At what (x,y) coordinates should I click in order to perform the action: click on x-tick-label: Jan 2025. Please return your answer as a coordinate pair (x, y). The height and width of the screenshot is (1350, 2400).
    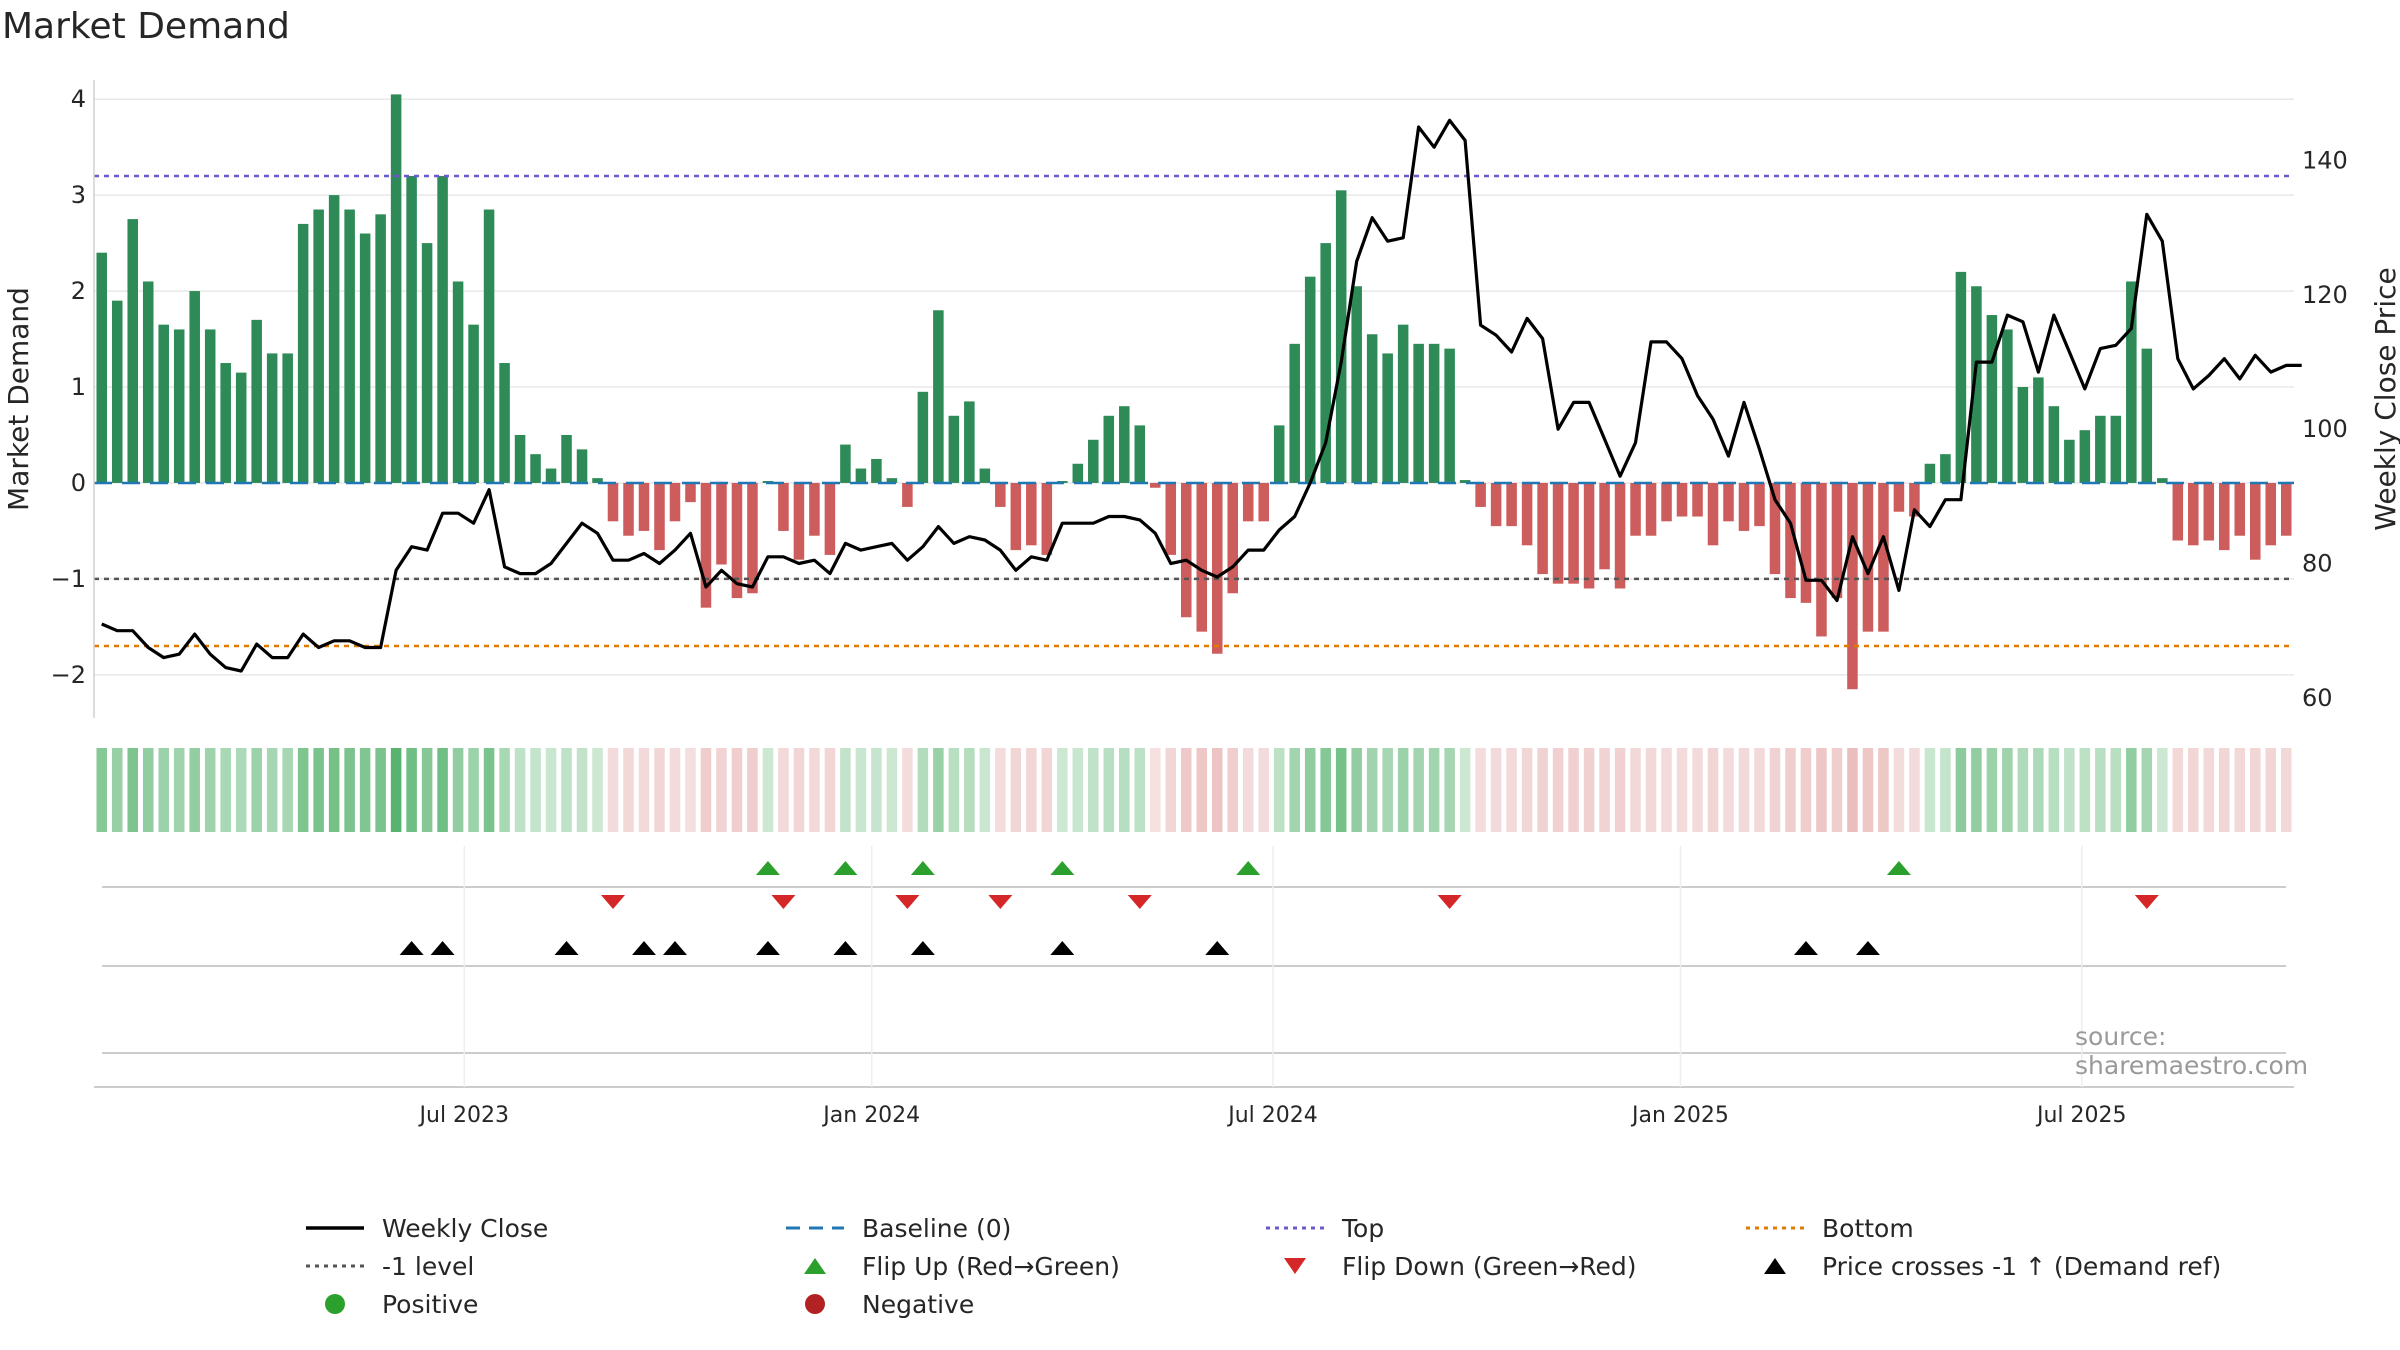
    Looking at the image, I should click on (1679, 1115).